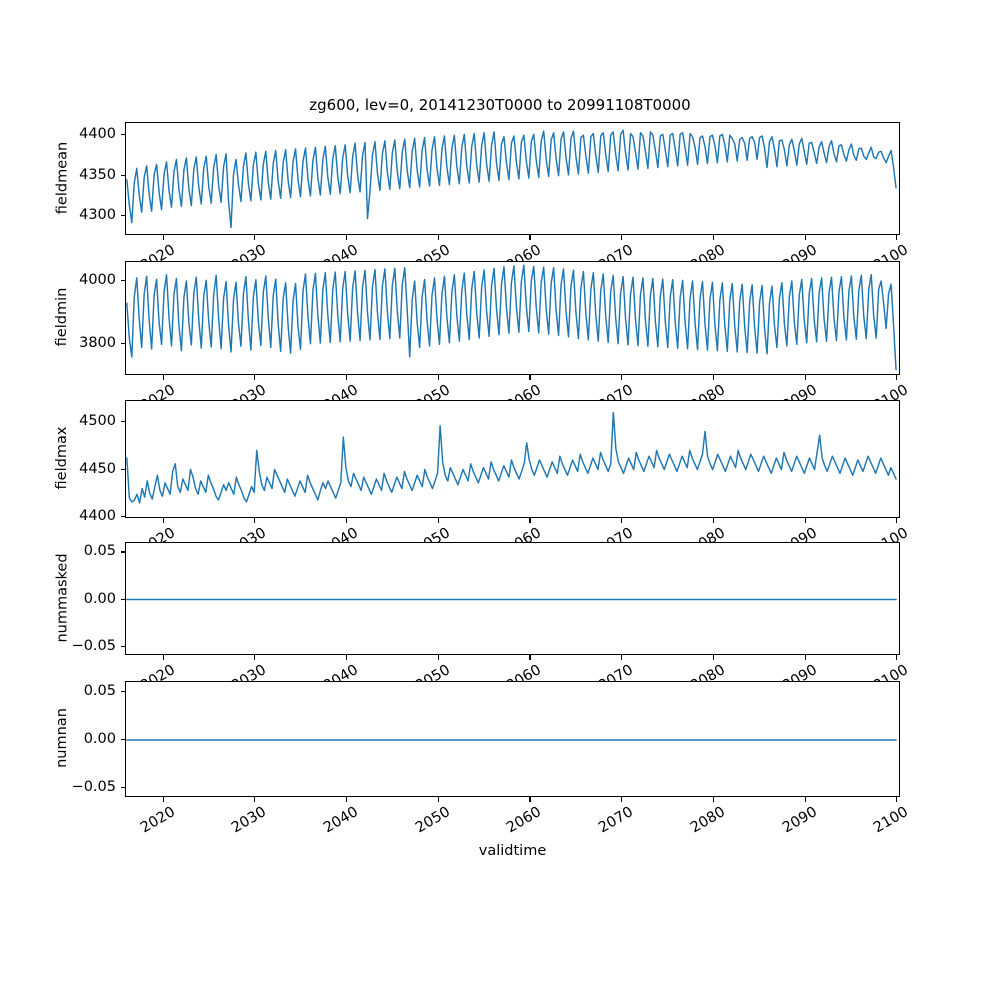  What do you see at coordinates (97, 420) in the screenshot?
I see `ytick-label: 4500` at bounding box center [97, 420].